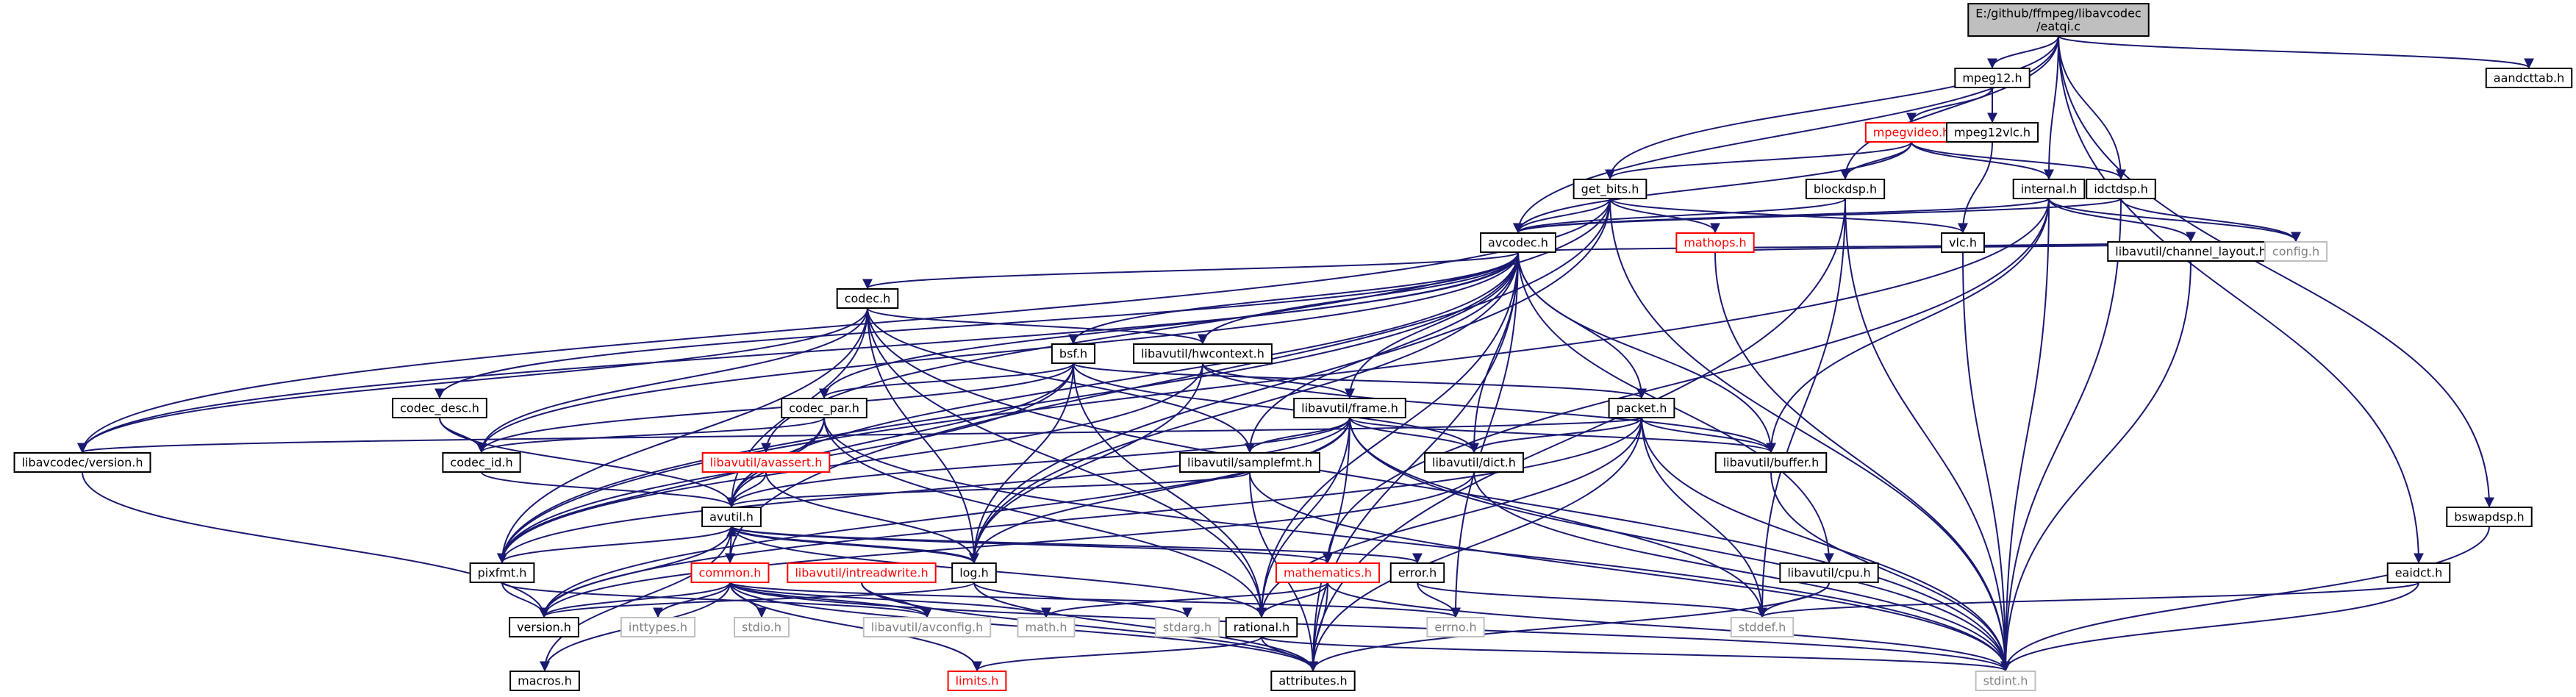 This screenshot has width=2576, height=697. What do you see at coordinates (1669, 627) in the screenshot?
I see `edge-mathematics-to-stdint` at bounding box center [1669, 627].